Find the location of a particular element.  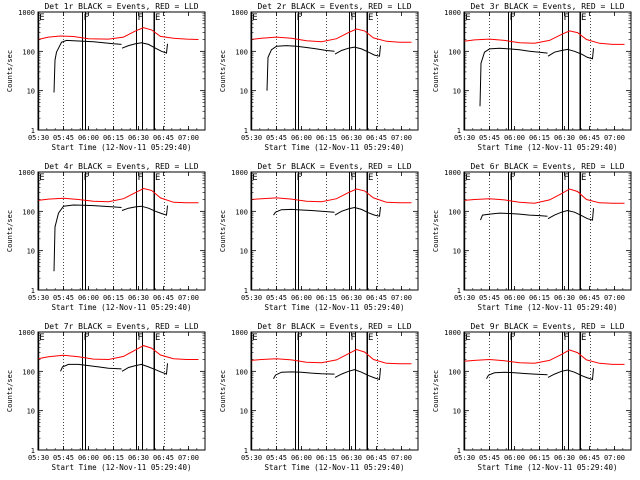

panel-title: Det 4r BLACK = Events, RED = LLD is located at coordinates (121, 166).